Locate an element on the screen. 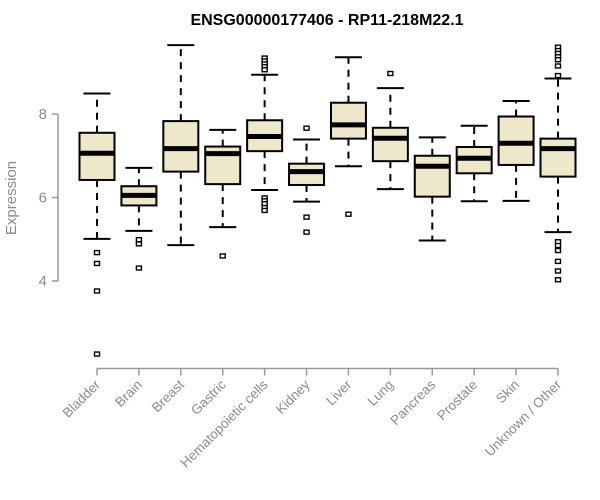 The height and width of the screenshot is (500, 600). box-rect-lung is located at coordinates (390, 144).